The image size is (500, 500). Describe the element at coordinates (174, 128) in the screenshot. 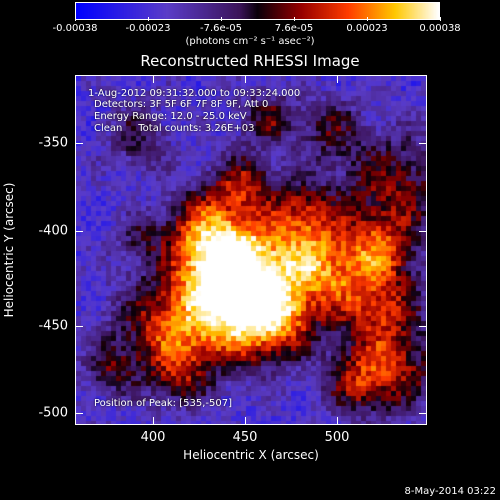

I see `clean-counts-label: Clean Total counts: 3.26E+03` at that location.